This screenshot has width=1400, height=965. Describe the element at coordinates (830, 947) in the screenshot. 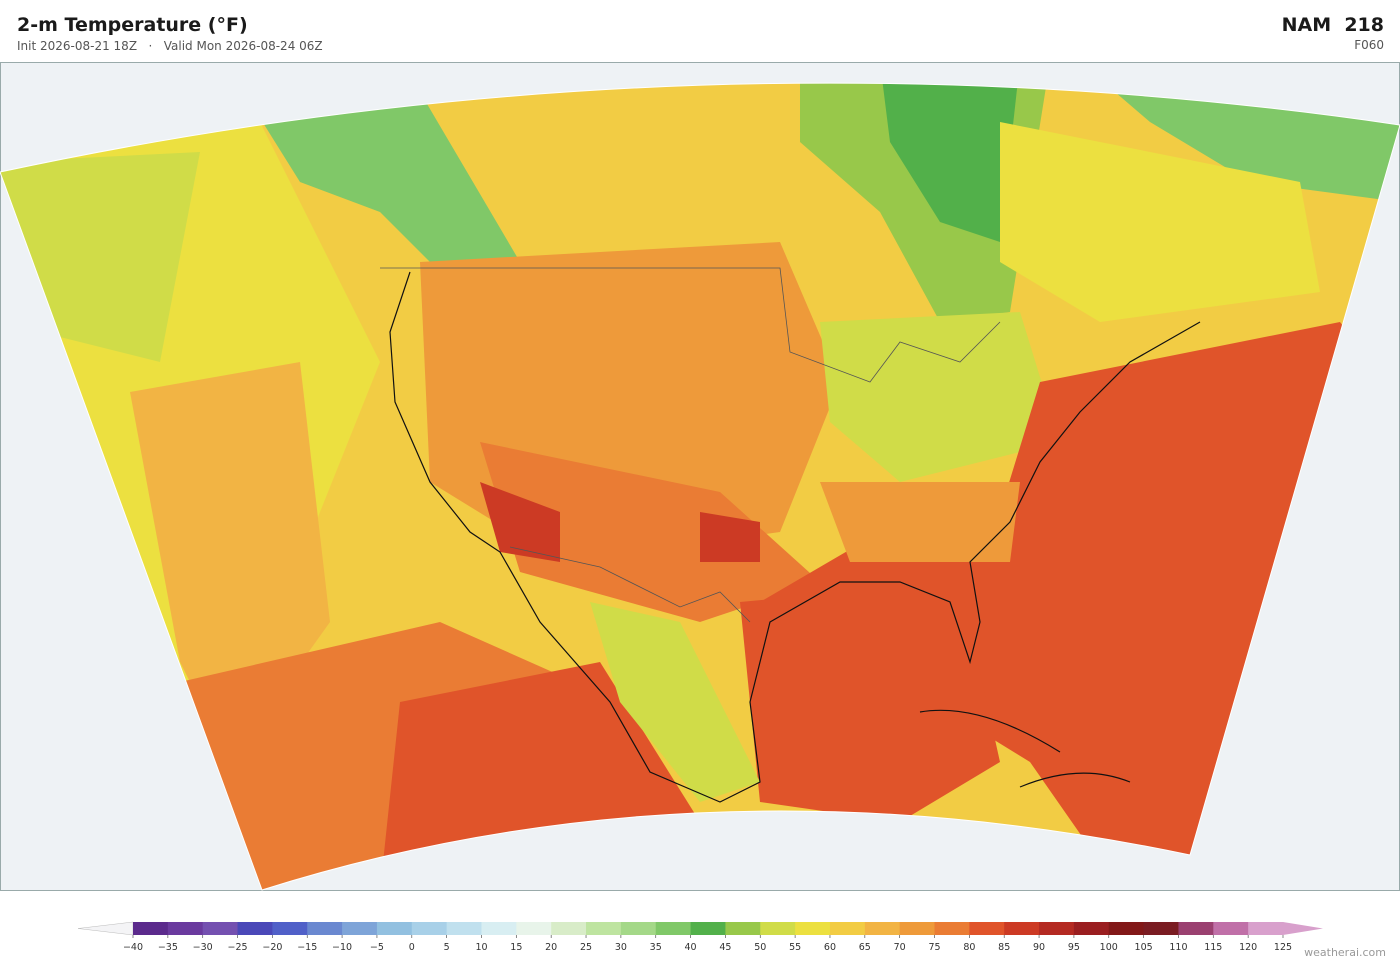

I see `colorbar-tick-label: 60` at that location.